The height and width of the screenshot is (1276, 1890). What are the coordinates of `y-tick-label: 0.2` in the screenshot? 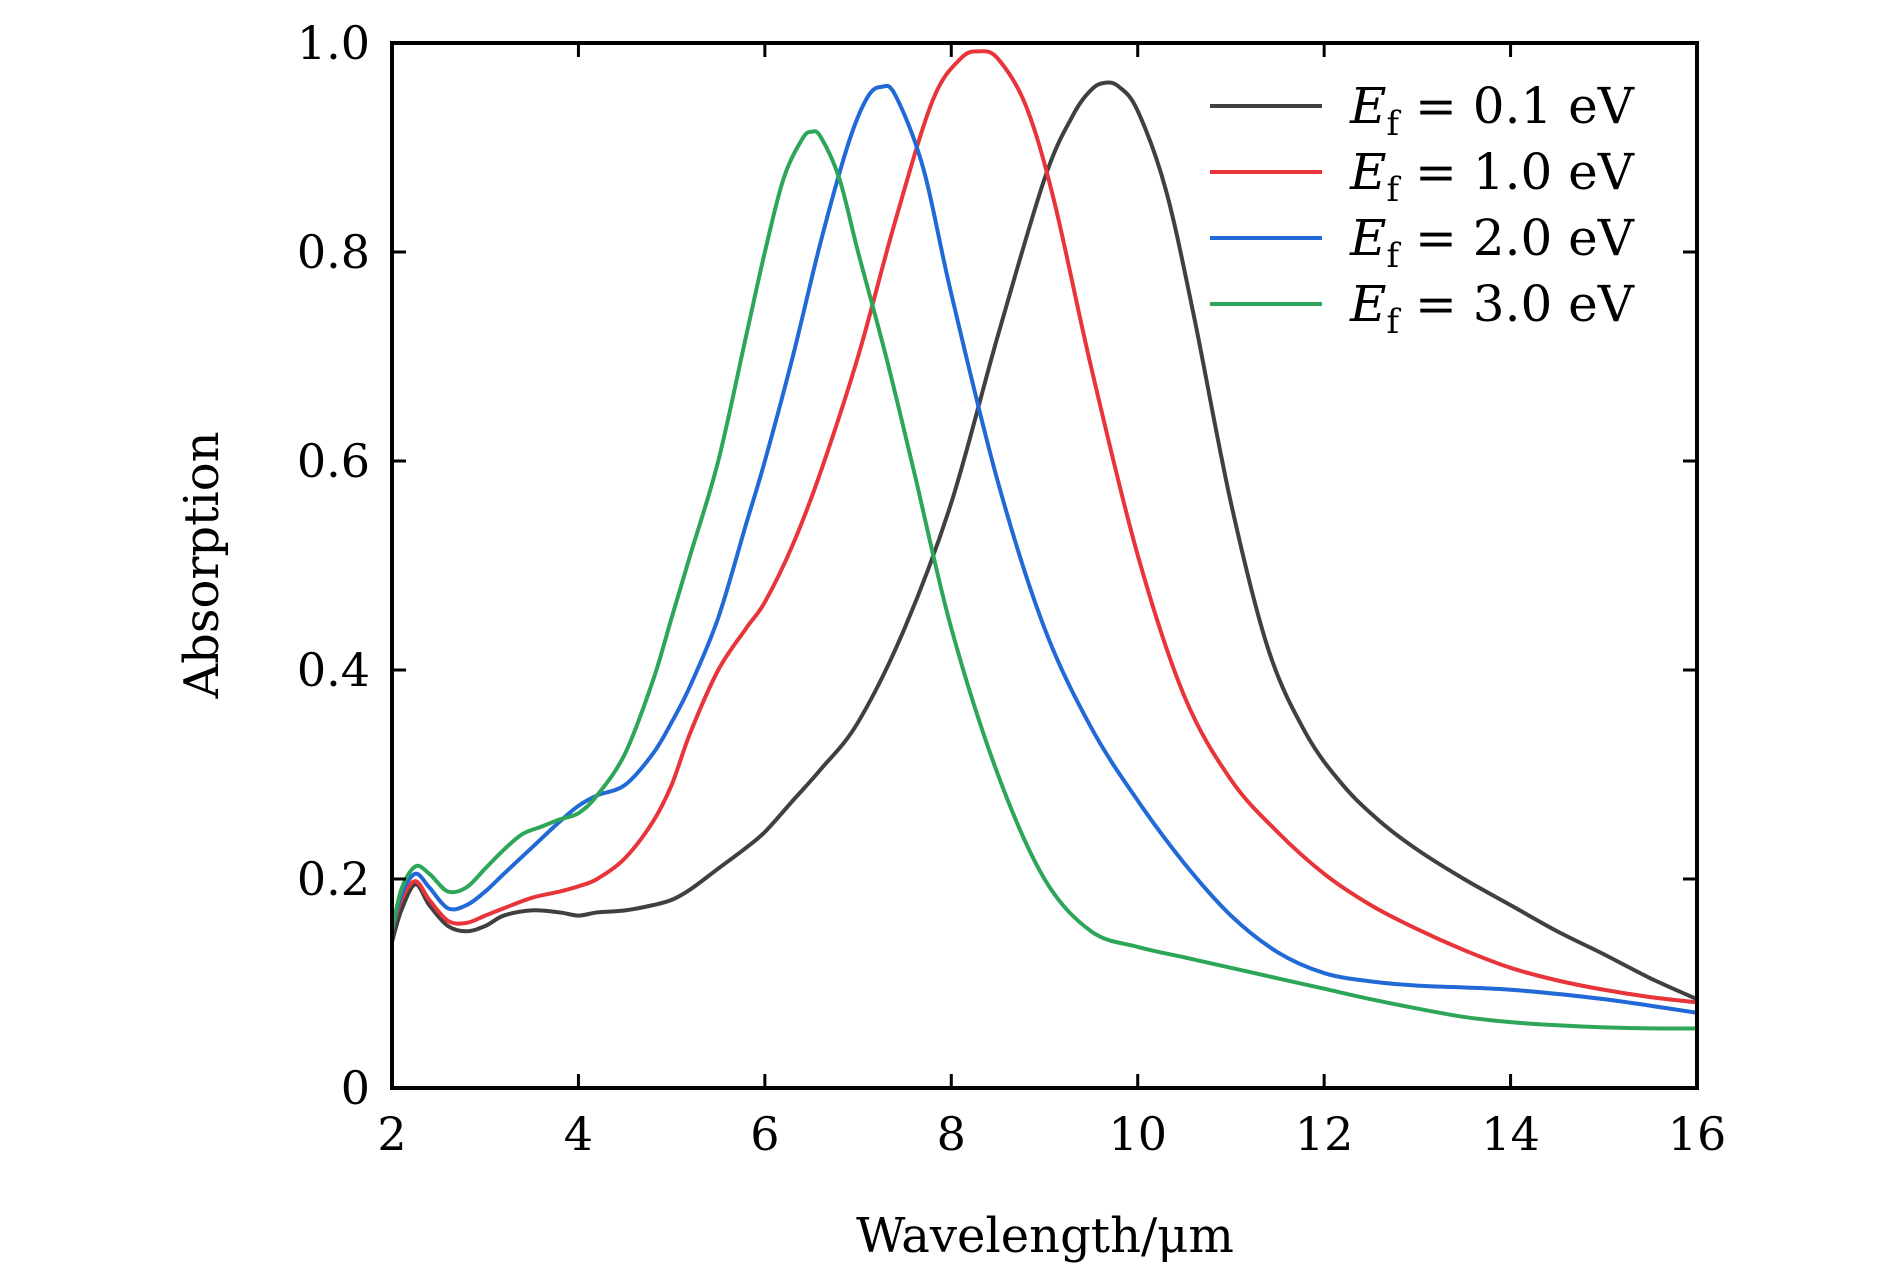 It's located at (333, 879).